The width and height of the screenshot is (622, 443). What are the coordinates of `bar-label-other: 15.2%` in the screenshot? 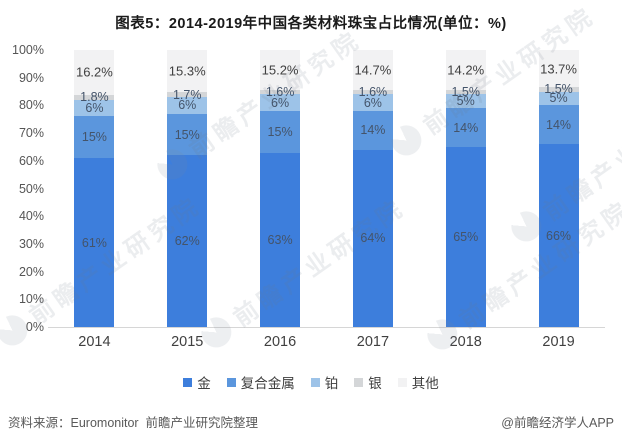 It's located at (280, 70).